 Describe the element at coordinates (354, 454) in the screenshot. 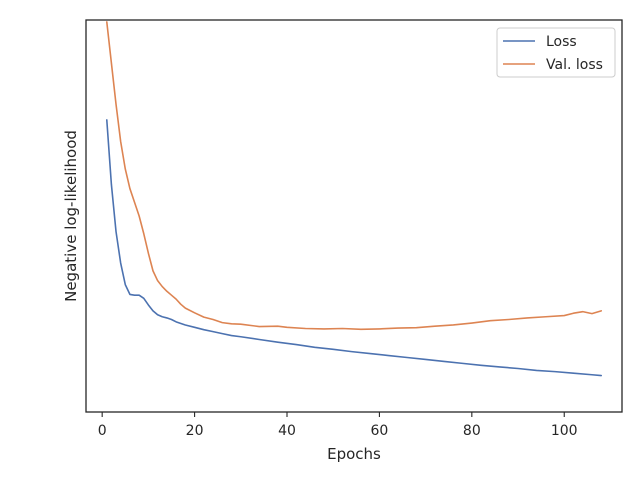

I see `x-axis-label: Epochs` at that location.